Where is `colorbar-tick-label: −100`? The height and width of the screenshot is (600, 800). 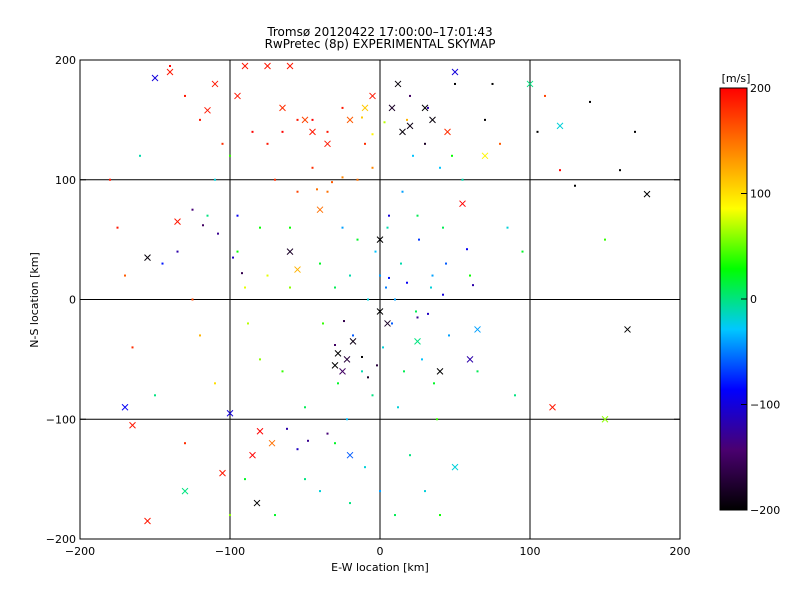 colorbar-tick-label: −100 is located at coordinates (765, 405).